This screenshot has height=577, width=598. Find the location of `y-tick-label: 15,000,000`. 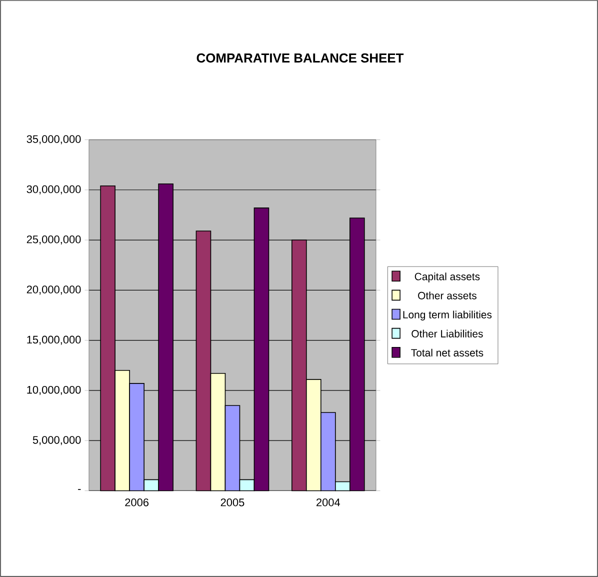

y-tick-label: 15,000,000 is located at coordinates (54, 340).